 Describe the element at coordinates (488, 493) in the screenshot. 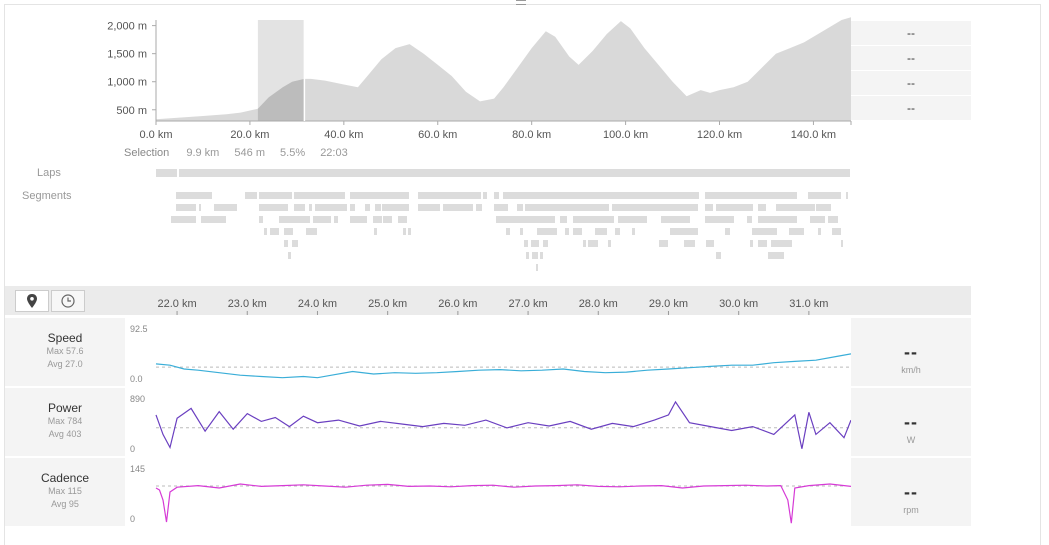

I see `cadence-chart` at that location.